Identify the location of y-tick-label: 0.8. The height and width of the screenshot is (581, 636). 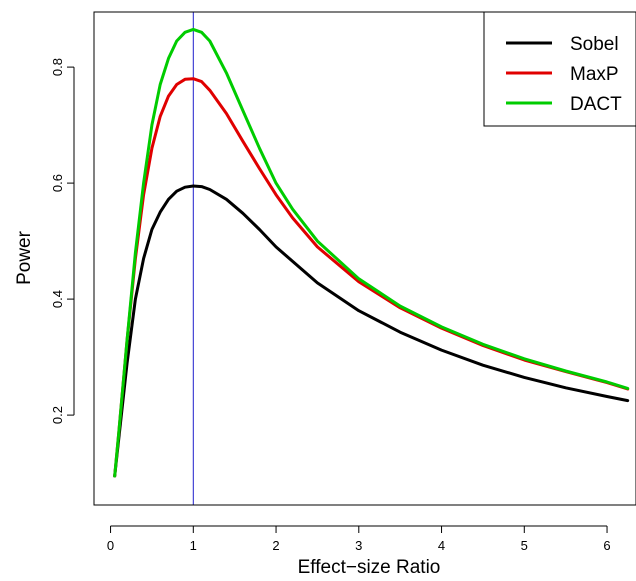
(57, 67).